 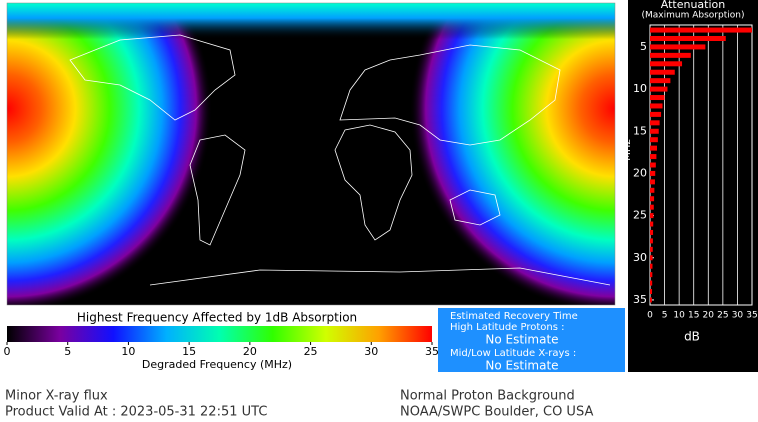 What do you see at coordinates (496, 412) in the screenshot?
I see `footer-text: NOAA/SWPC Boulder, CO USA` at bounding box center [496, 412].